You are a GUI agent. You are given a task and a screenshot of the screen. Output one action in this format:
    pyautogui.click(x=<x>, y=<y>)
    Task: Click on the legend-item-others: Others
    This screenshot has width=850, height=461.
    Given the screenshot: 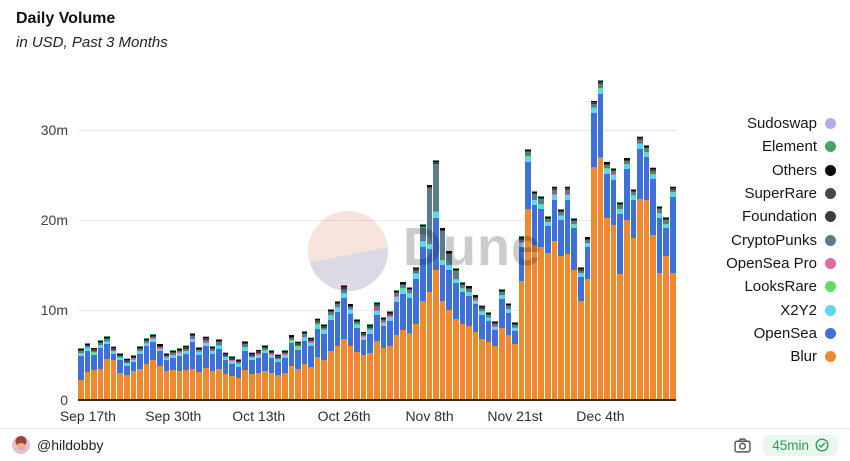 What is the action you would take?
    pyautogui.click(x=804, y=170)
    